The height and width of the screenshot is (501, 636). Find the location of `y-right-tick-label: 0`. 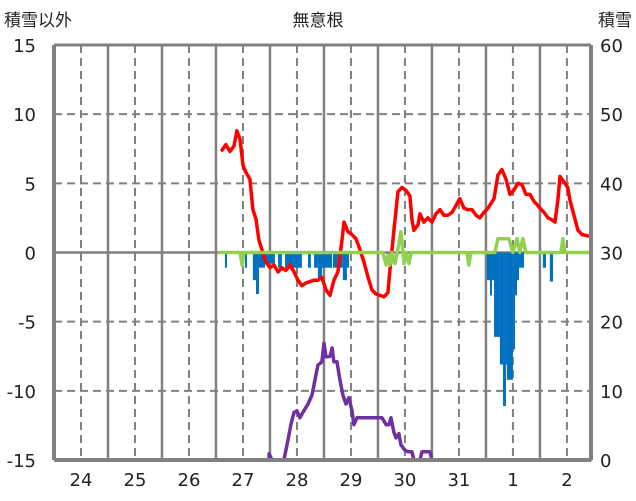

y-right-tick-label: 0 is located at coordinates (605, 461).